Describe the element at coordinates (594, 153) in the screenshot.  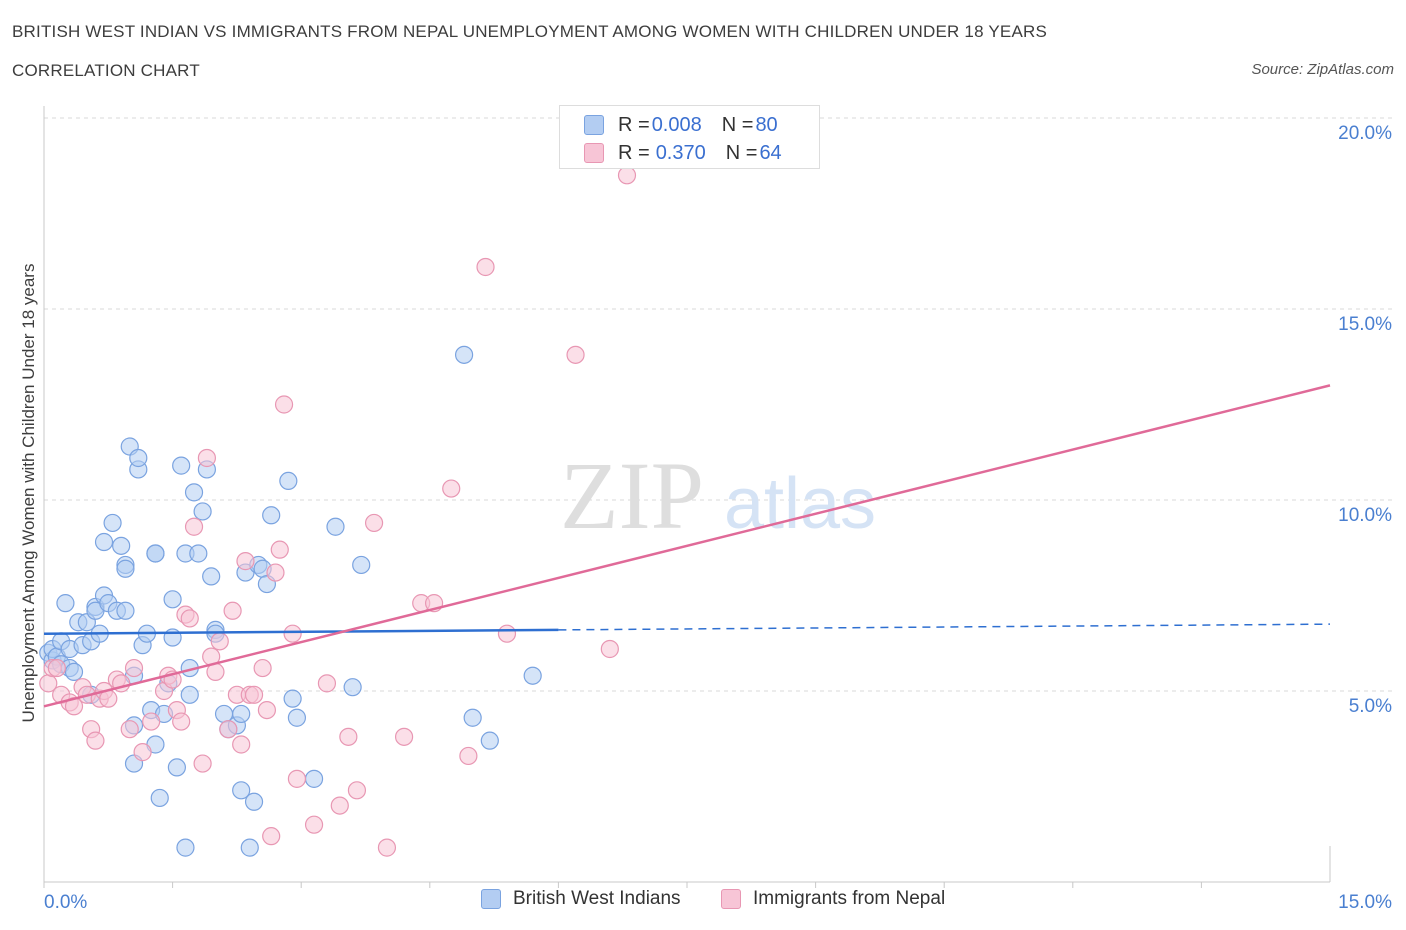
I see `stats-swatch-pink` at that location.